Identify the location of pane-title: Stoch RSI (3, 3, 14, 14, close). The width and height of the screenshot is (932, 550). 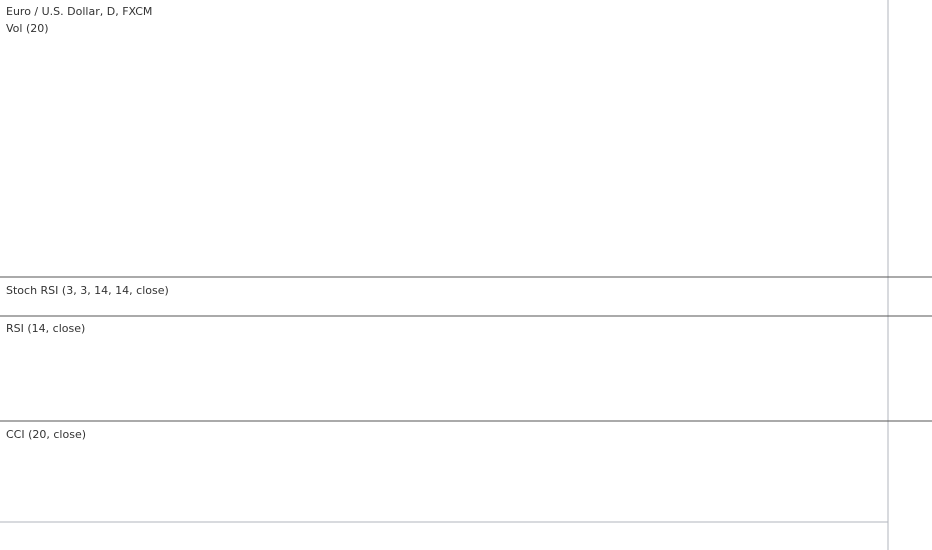
(87, 290).